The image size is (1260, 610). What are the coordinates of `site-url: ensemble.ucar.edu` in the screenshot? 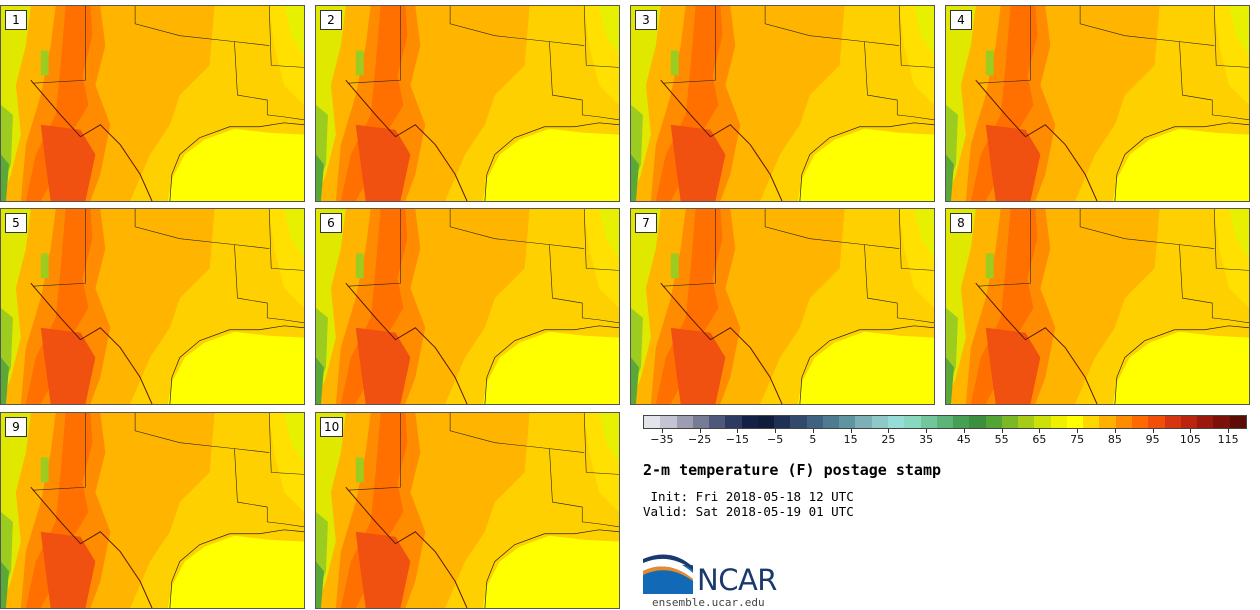 It's located at (708, 602).